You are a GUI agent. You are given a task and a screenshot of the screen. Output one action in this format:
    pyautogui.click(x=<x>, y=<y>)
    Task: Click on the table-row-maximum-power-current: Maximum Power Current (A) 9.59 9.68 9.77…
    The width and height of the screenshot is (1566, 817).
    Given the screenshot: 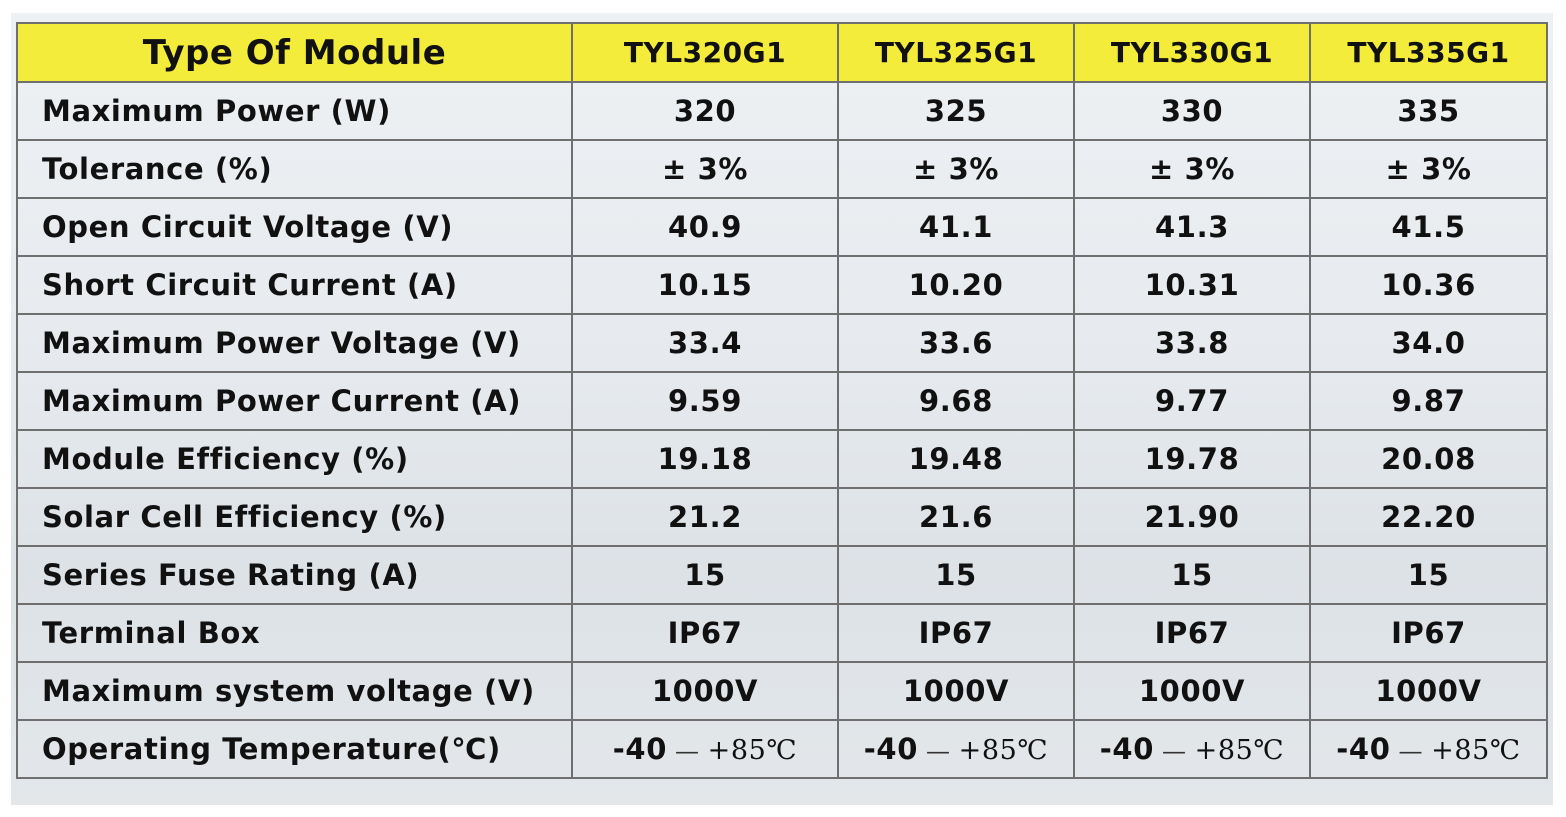 What is the action you would take?
    pyautogui.click(x=782, y=401)
    